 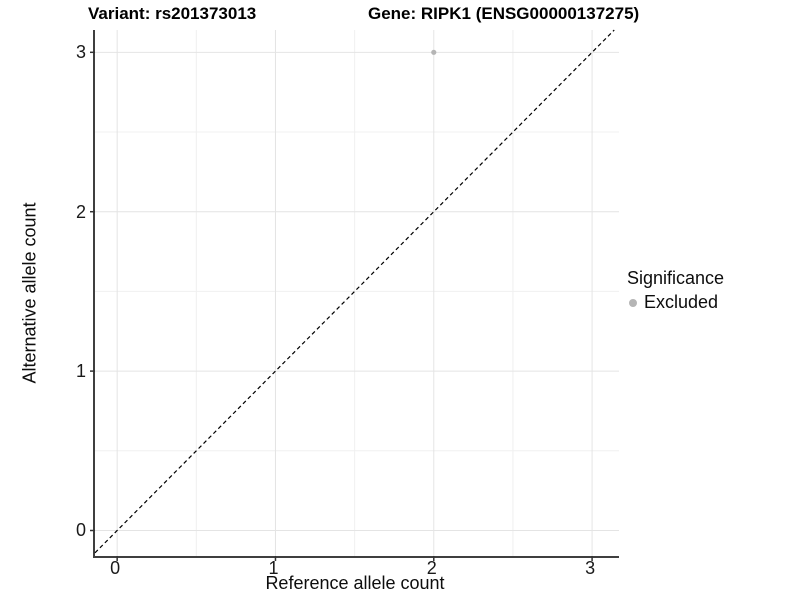 I want to click on x-tick-label: 2, so click(x=431, y=568).